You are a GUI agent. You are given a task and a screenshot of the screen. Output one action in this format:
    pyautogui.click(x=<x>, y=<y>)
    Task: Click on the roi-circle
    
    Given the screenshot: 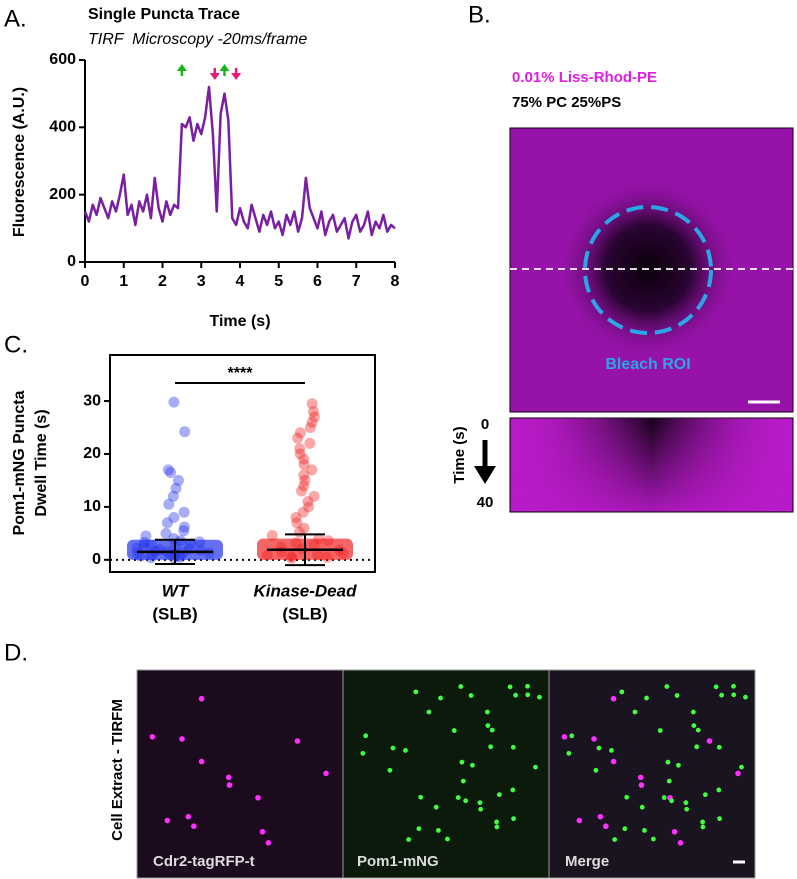 What is the action you would take?
    pyautogui.click(x=648, y=270)
    